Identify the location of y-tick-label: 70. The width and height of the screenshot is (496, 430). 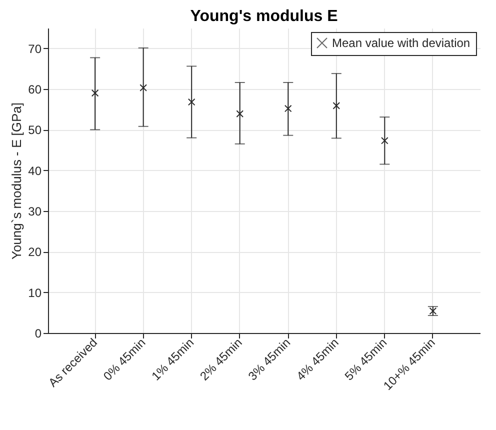
(35, 49).